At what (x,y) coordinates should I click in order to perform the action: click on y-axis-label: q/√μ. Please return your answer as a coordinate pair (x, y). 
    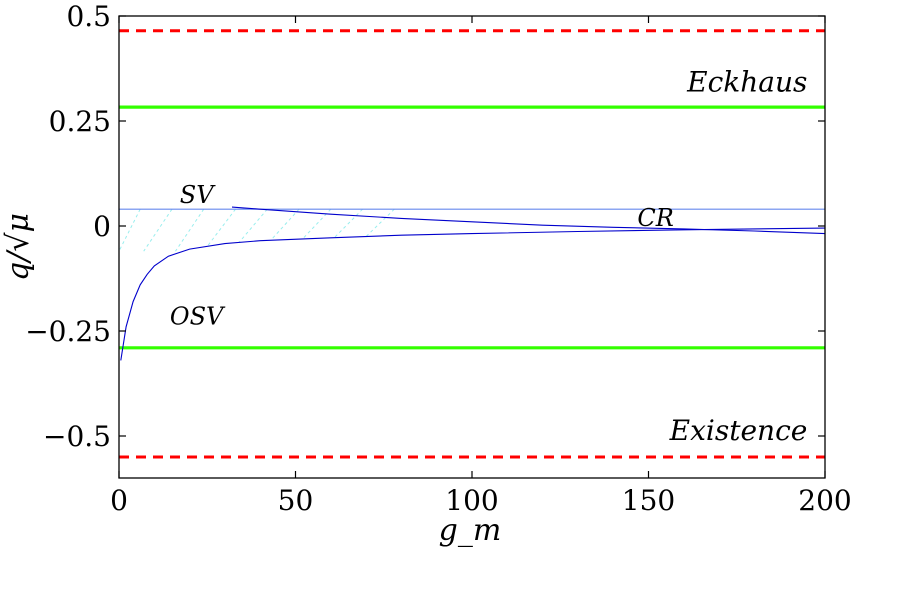
    Looking at the image, I should click on (18, 247).